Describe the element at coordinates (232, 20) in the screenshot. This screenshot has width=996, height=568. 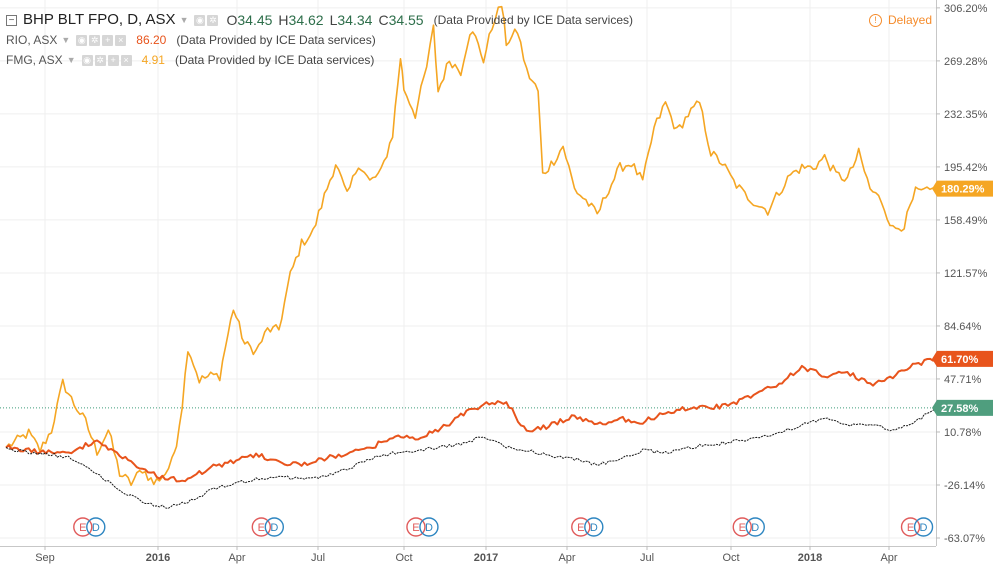
I see `ohlc-open-key: O` at that location.